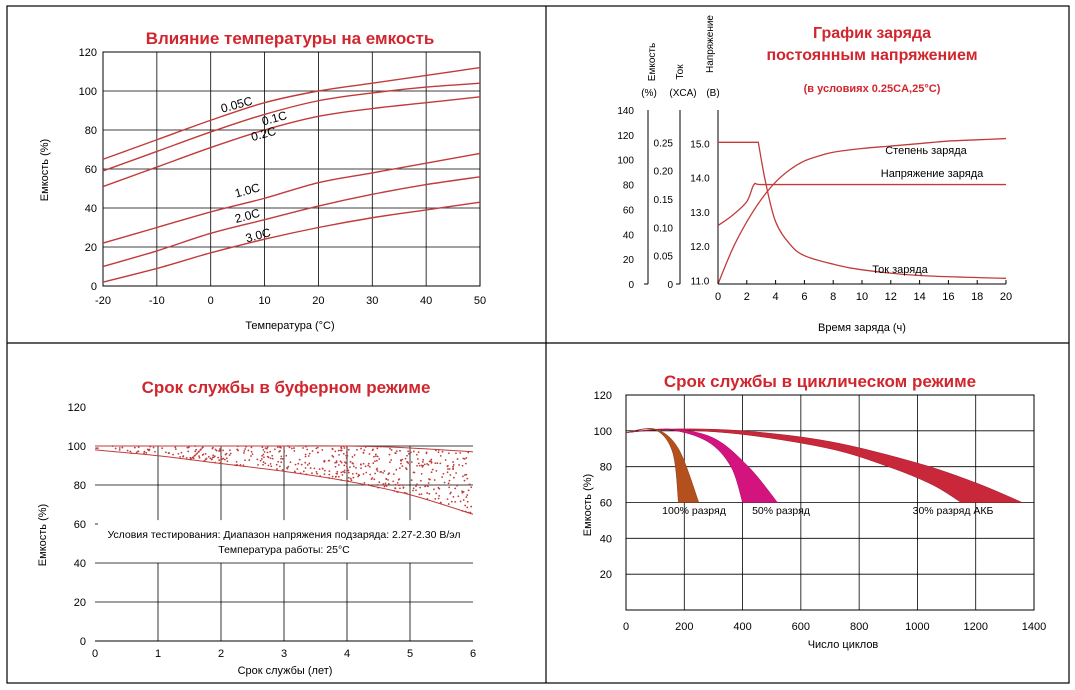  What do you see at coordinates (88, 53) in the screenshot?
I see `temp-y-tick-label: 120` at bounding box center [88, 53].